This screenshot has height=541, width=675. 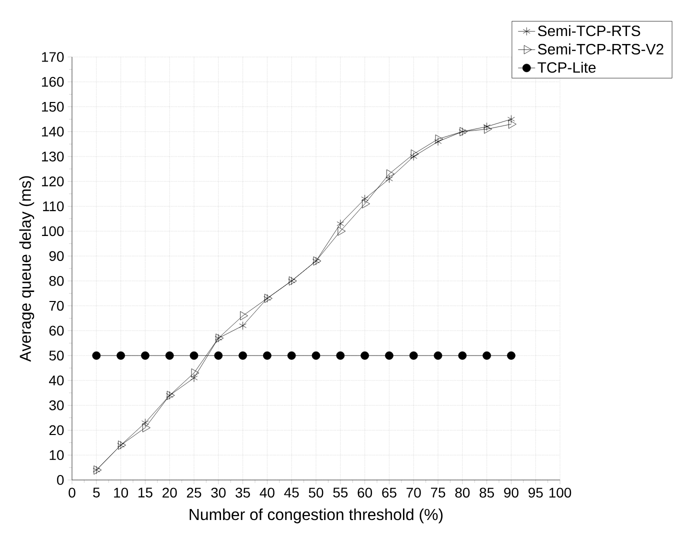 I want to click on y-tick-label: 50, so click(x=56, y=355).